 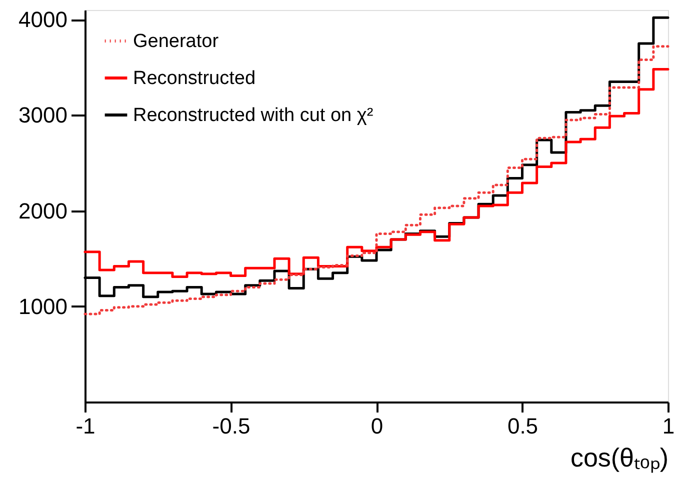 What do you see at coordinates (253, 115) in the screenshot?
I see `legend-label: Reconstructed with cut on χ²` at bounding box center [253, 115].